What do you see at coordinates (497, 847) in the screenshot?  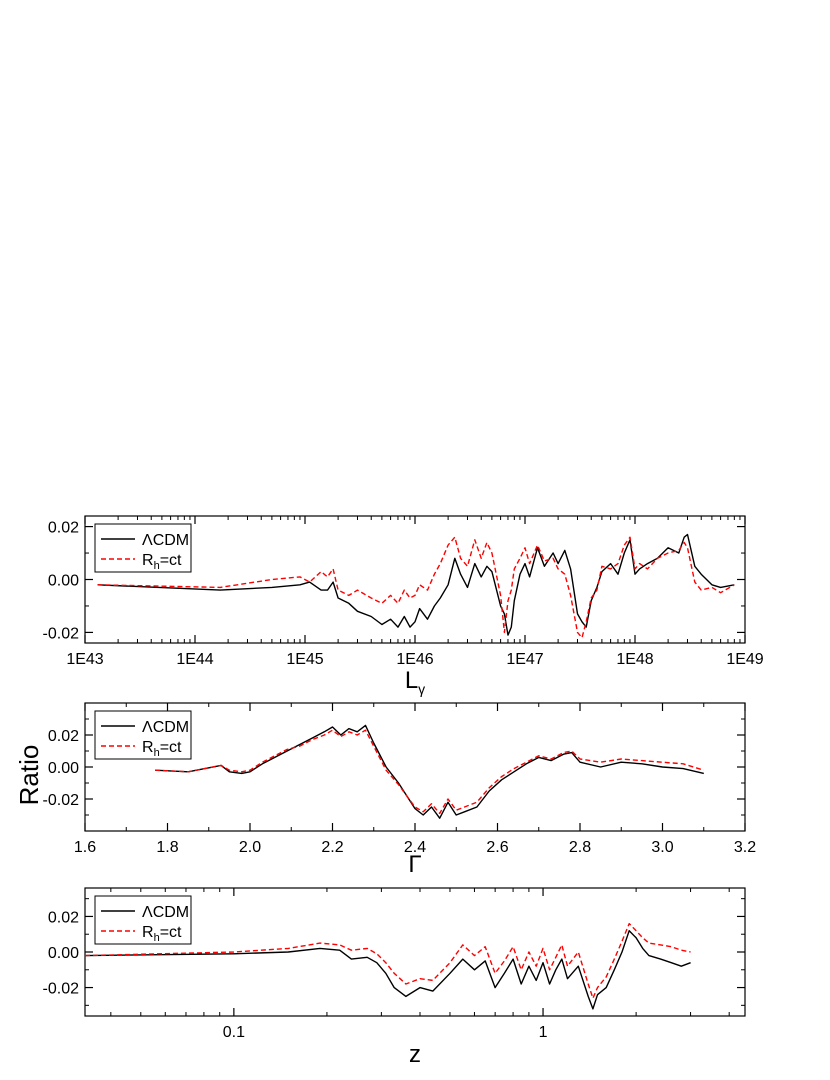 I see `x-tick-label: 2.6` at bounding box center [497, 847].